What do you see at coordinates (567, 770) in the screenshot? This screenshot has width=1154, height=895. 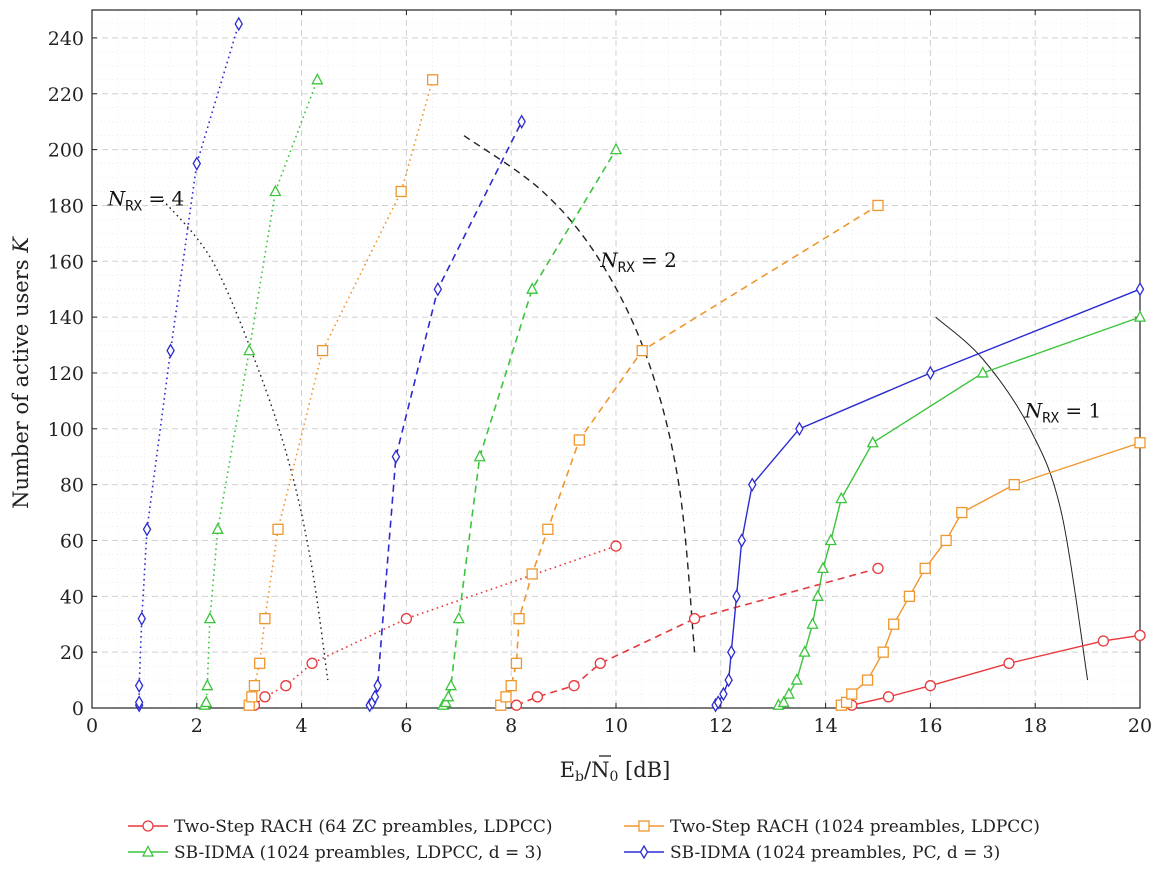 I see `x-axis-label-main: E` at bounding box center [567, 770].